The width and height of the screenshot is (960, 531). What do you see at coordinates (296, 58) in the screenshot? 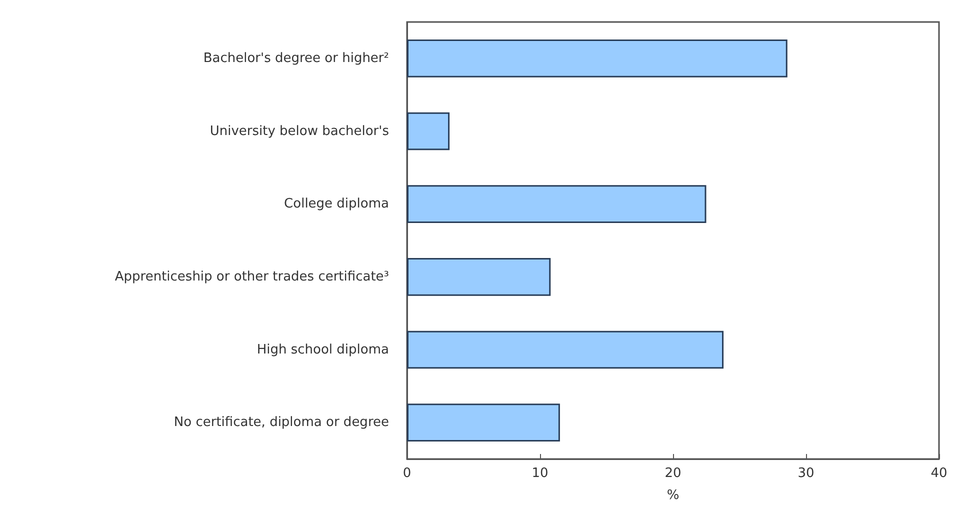
I see `y-tick-label: Bachelor's degree or higher²` at bounding box center [296, 58].